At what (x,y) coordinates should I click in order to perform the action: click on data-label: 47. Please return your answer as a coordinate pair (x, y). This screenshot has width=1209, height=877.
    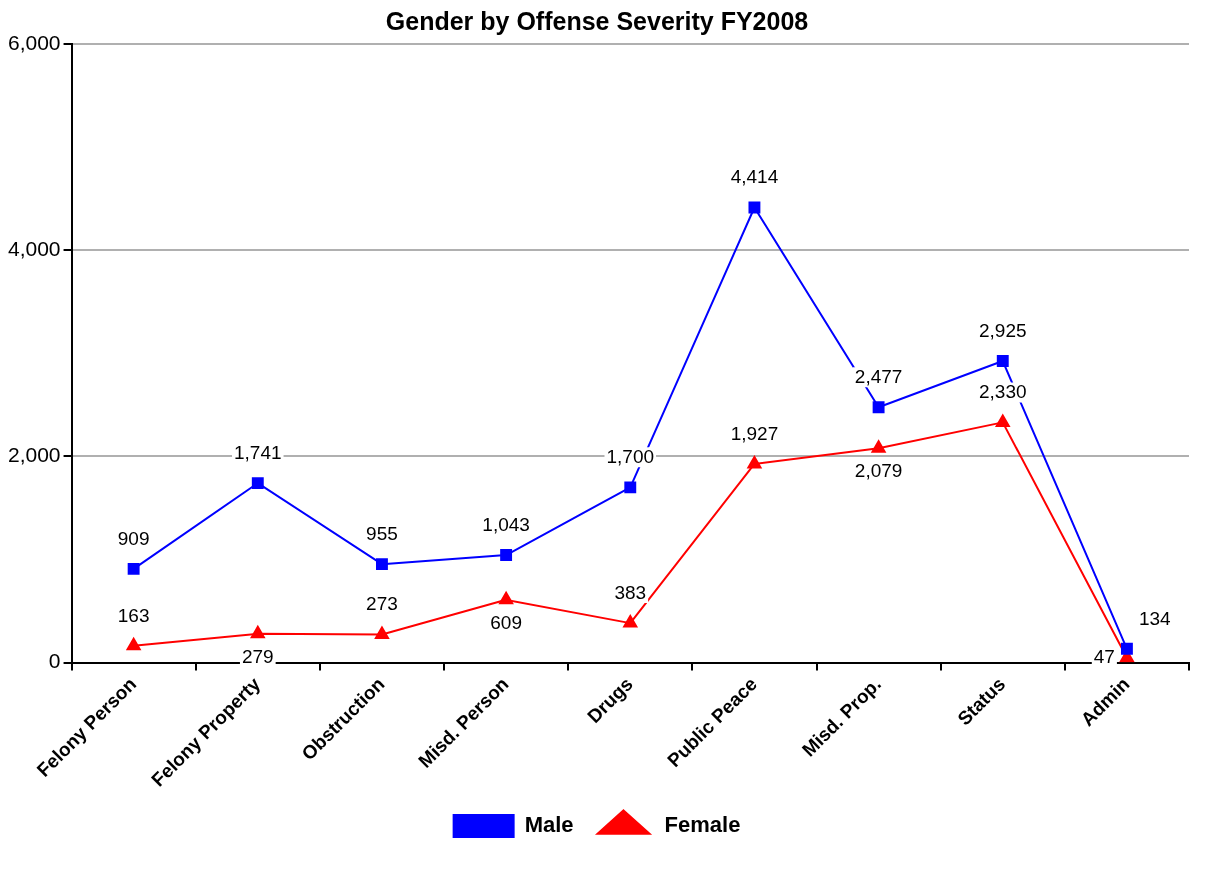
    Looking at the image, I should click on (1104, 656).